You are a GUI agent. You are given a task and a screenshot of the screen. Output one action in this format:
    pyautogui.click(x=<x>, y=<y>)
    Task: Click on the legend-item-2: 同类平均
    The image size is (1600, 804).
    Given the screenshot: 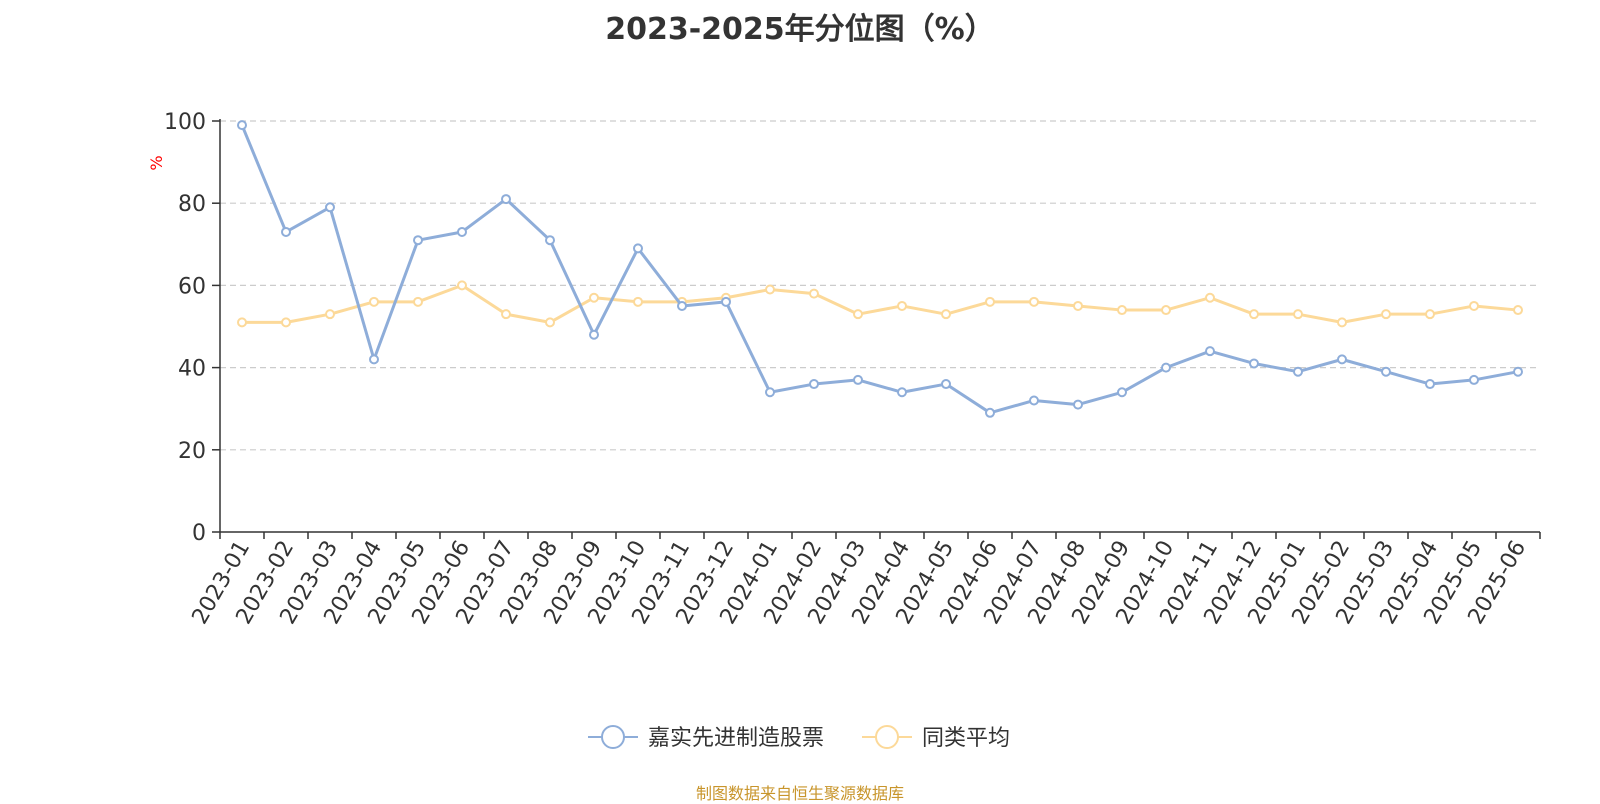 What is the action you would take?
    pyautogui.click(x=936, y=738)
    